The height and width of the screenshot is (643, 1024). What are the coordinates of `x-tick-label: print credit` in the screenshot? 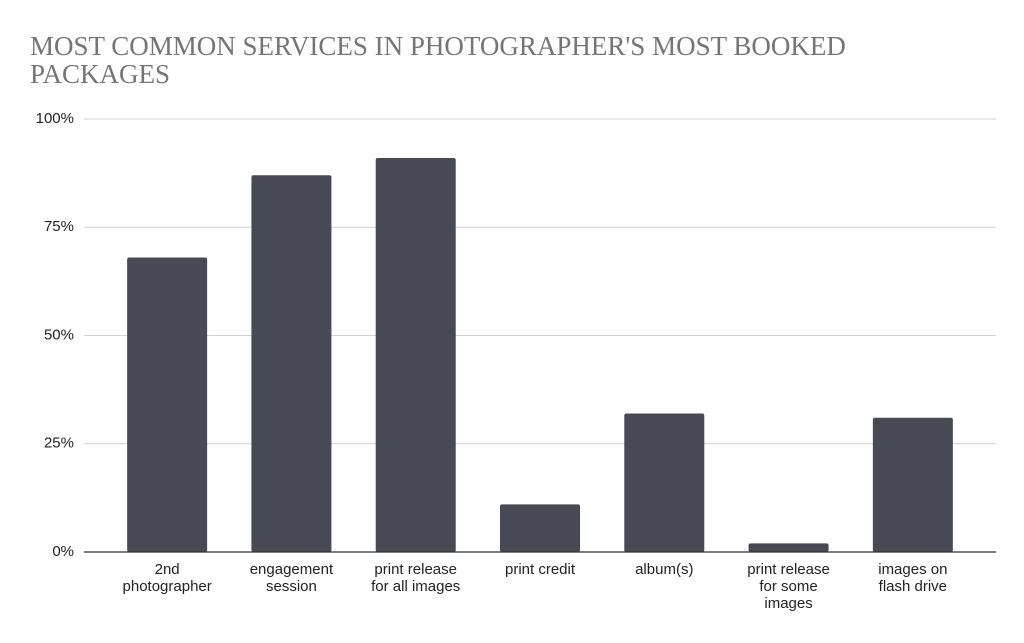 It's located at (540, 569).